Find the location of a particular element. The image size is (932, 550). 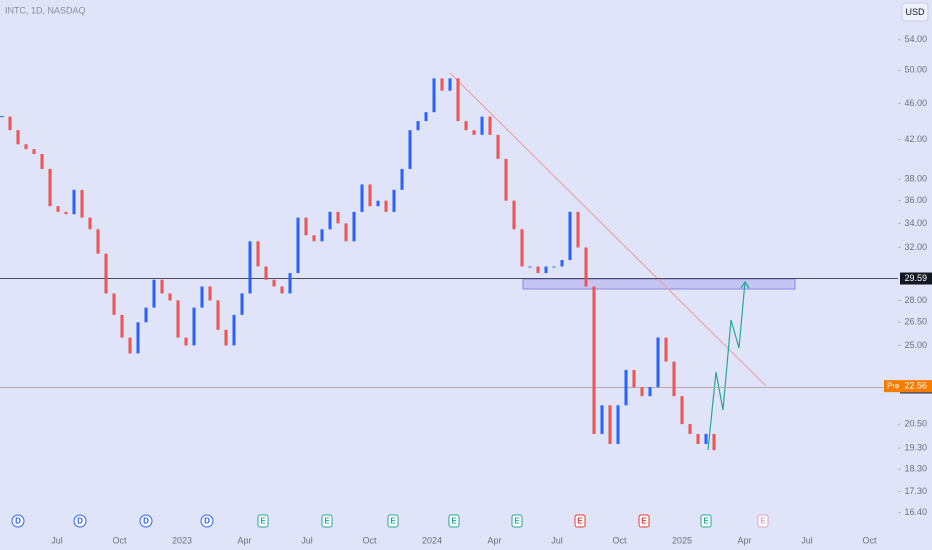

y-tick-label: 50.00 is located at coordinates (915, 70).